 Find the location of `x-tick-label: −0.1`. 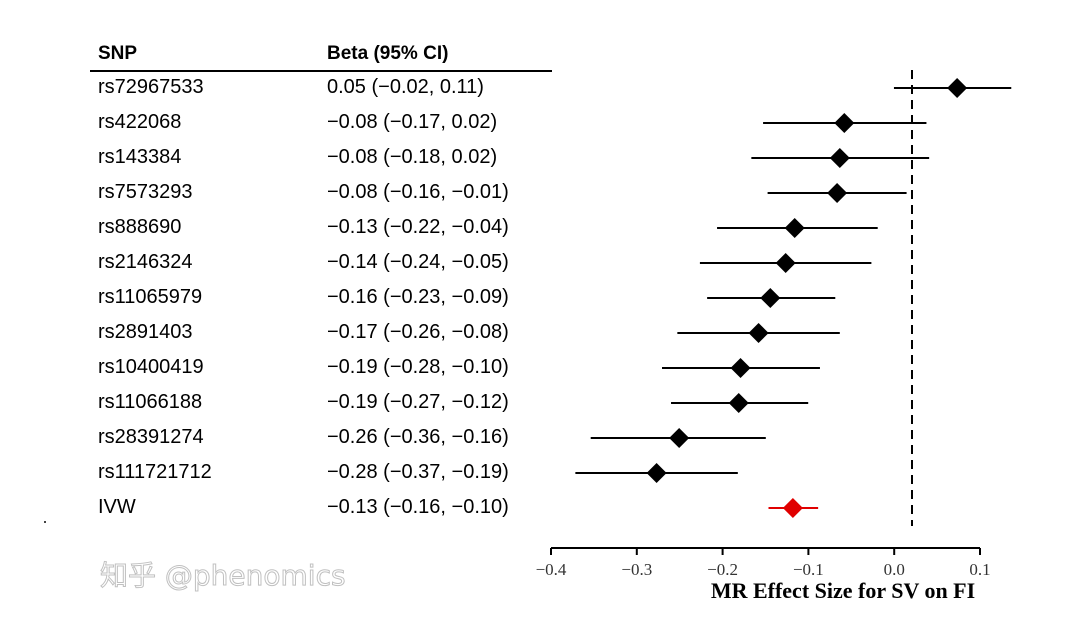

x-tick-label: −0.1 is located at coordinates (808, 569).